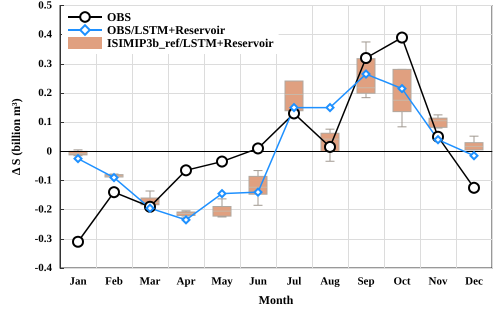 The image size is (500, 312). Describe the element at coordinates (45, 122) in the screenshot. I see `y-tick-label: 0.1` at that location.